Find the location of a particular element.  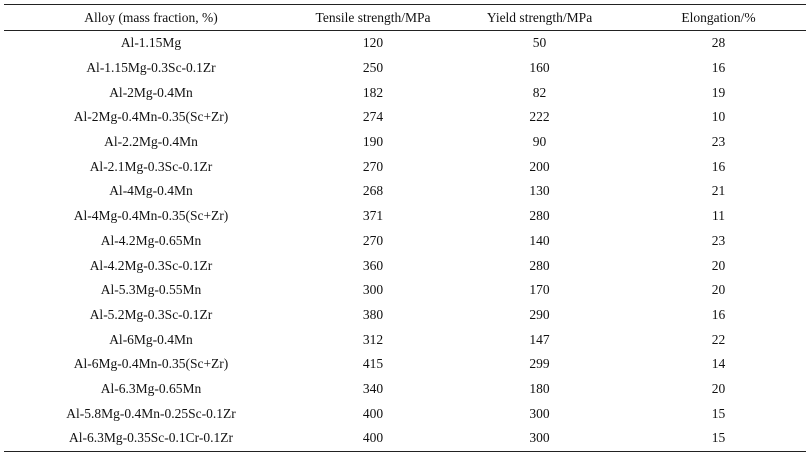

cell-yield-strength: 130 is located at coordinates (539, 191).